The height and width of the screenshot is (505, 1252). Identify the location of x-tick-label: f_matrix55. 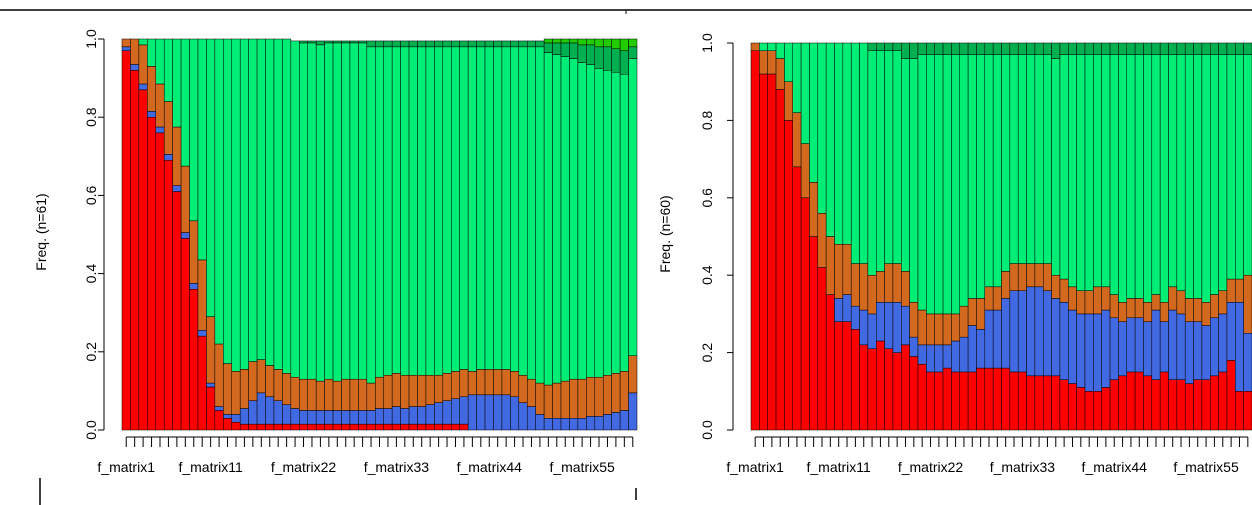
(582, 467).